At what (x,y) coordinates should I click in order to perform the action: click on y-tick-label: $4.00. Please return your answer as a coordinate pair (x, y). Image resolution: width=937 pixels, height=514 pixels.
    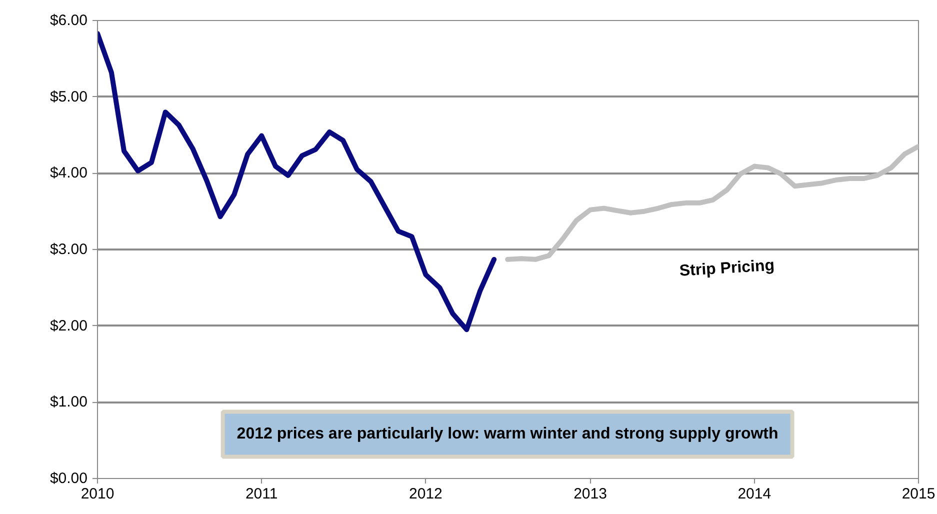
    Looking at the image, I should click on (69, 173).